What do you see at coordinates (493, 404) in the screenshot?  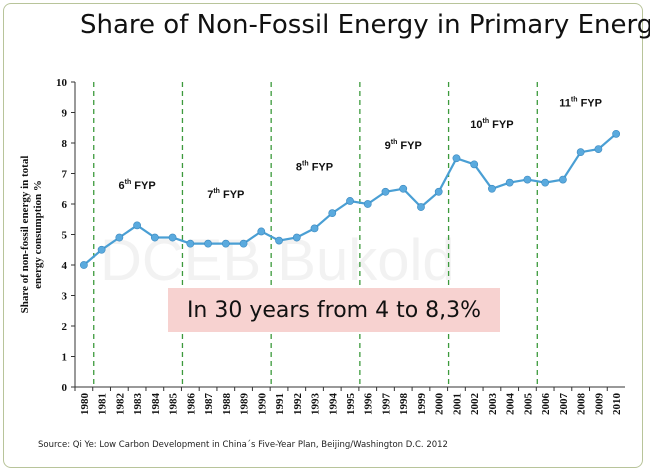 I see `x-tick-label: 2003` at bounding box center [493, 404].